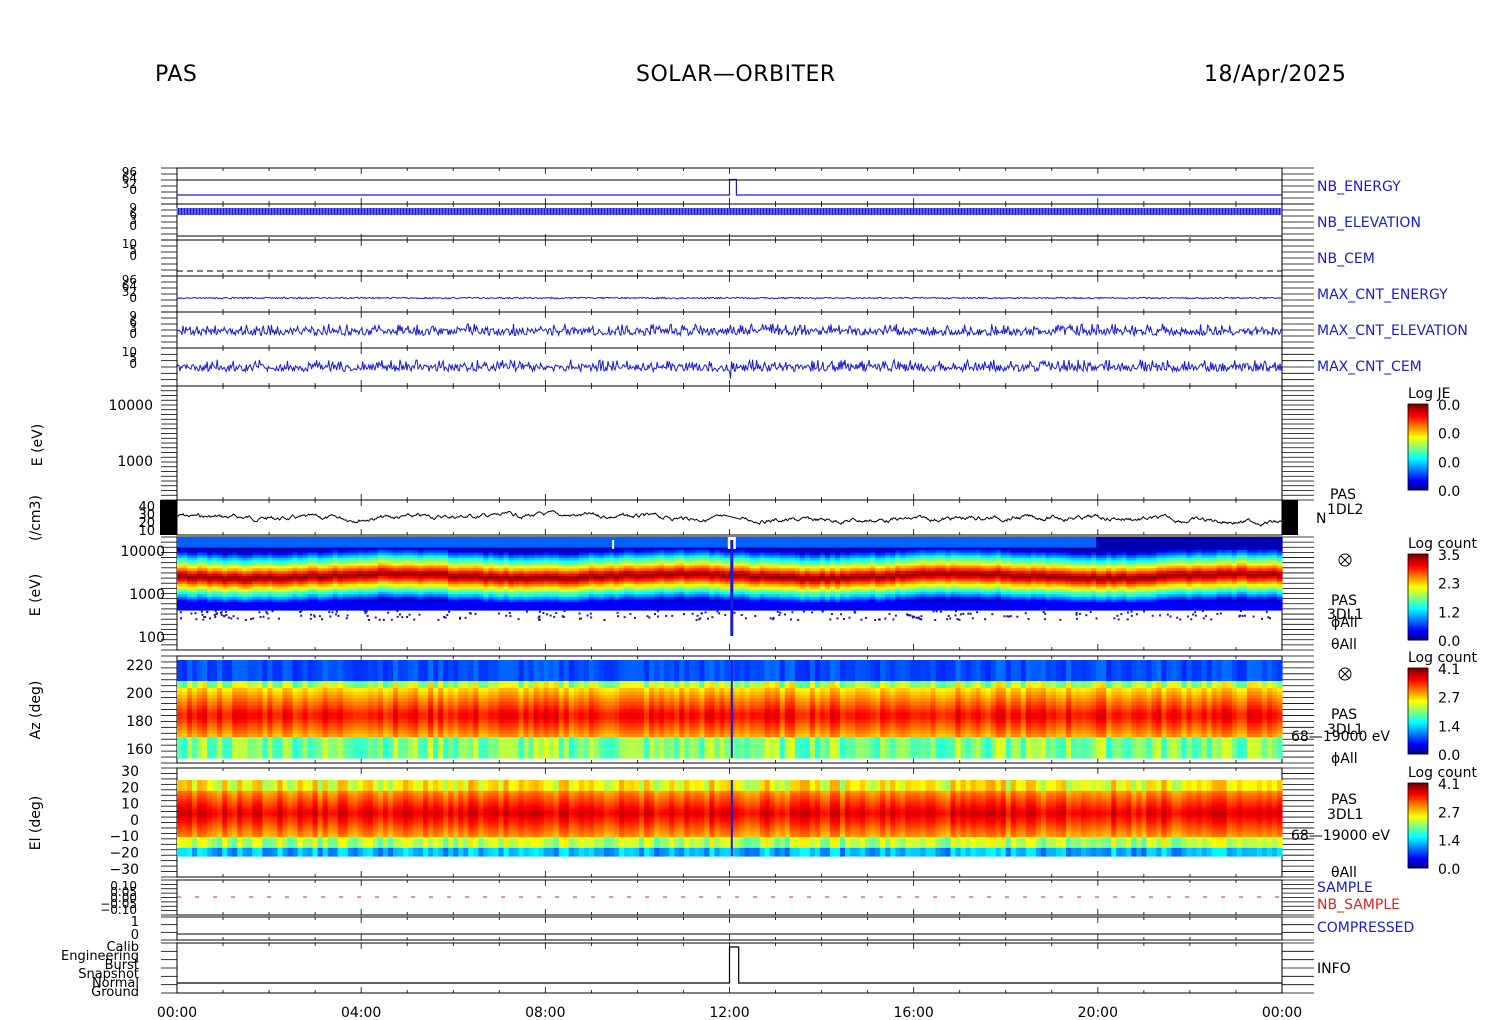 The width and height of the screenshot is (1512, 1020). Describe the element at coordinates (1340, 836) in the screenshot. I see `elevation-right-label: 68—19000 eV` at that location.